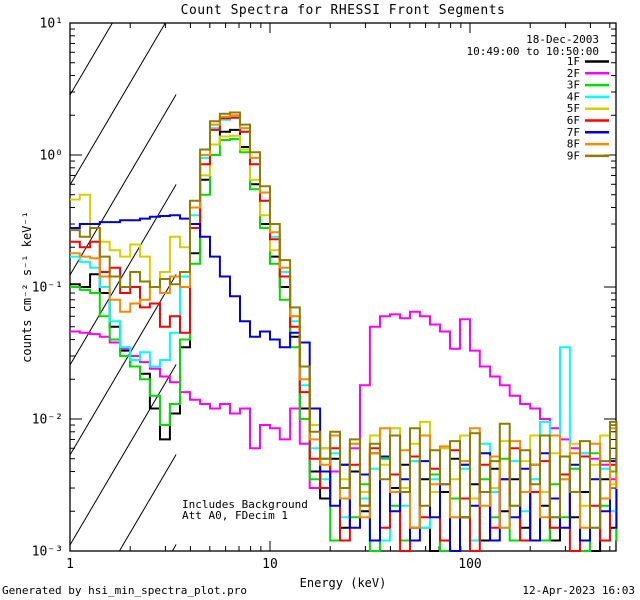  What do you see at coordinates (562, 39) in the screenshot?
I see `observation-date: 18-Dec-2003` at bounding box center [562, 39].